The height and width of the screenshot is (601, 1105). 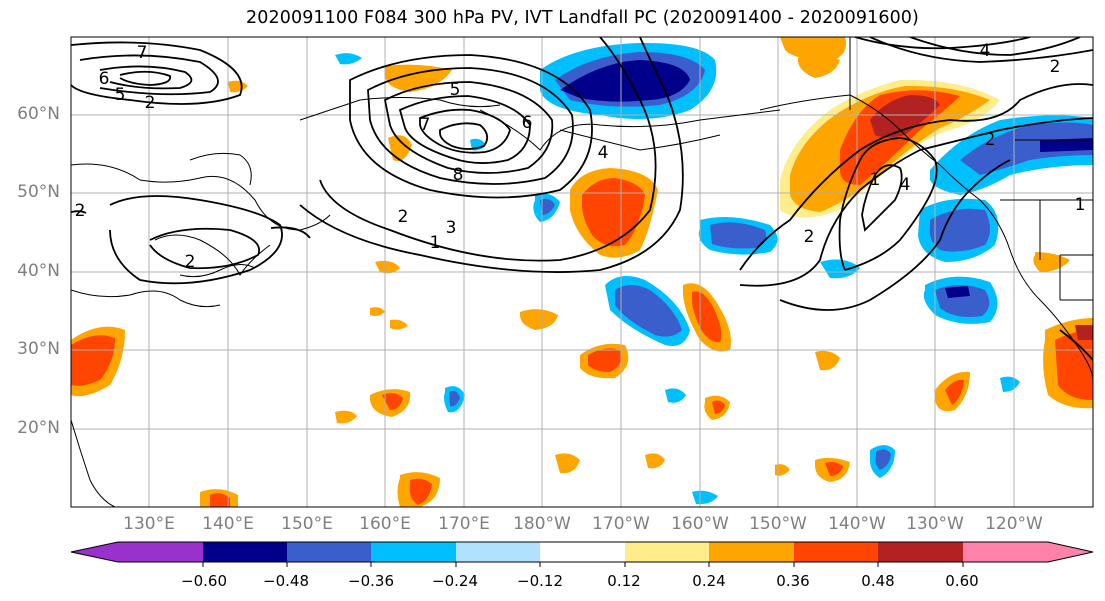 What do you see at coordinates (38, 192) in the screenshot?
I see `lat-label-50n: 50°N` at bounding box center [38, 192].